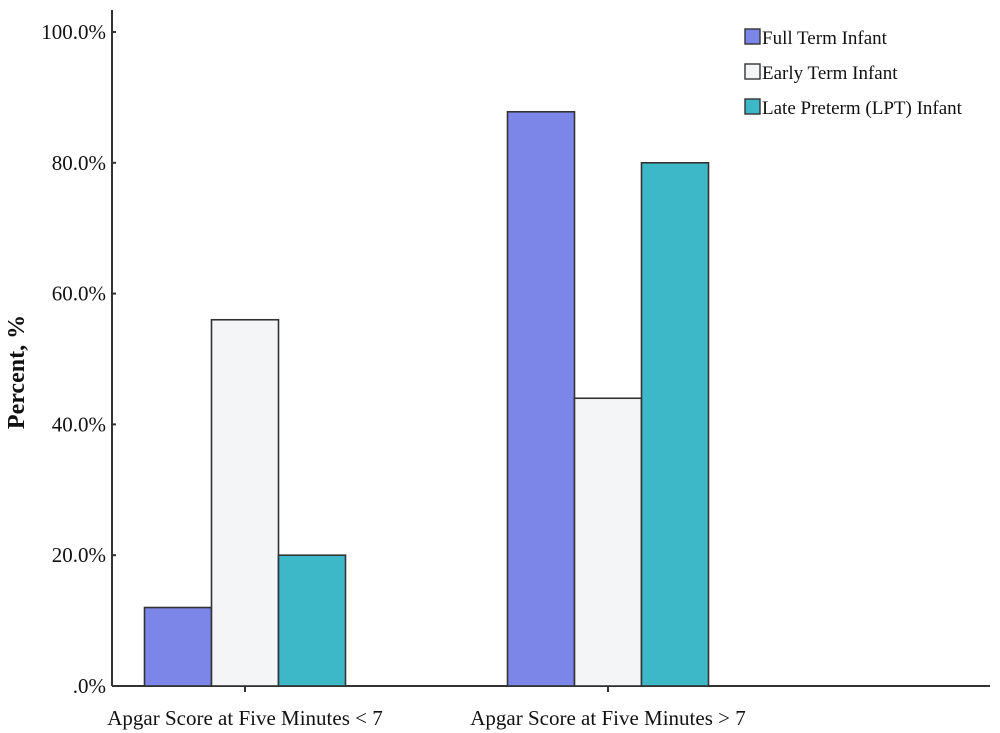 This screenshot has height=733, width=1000. What do you see at coordinates (862, 108) in the screenshot?
I see `legend-label: Late Preterm (LPT) Infant` at bounding box center [862, 108].